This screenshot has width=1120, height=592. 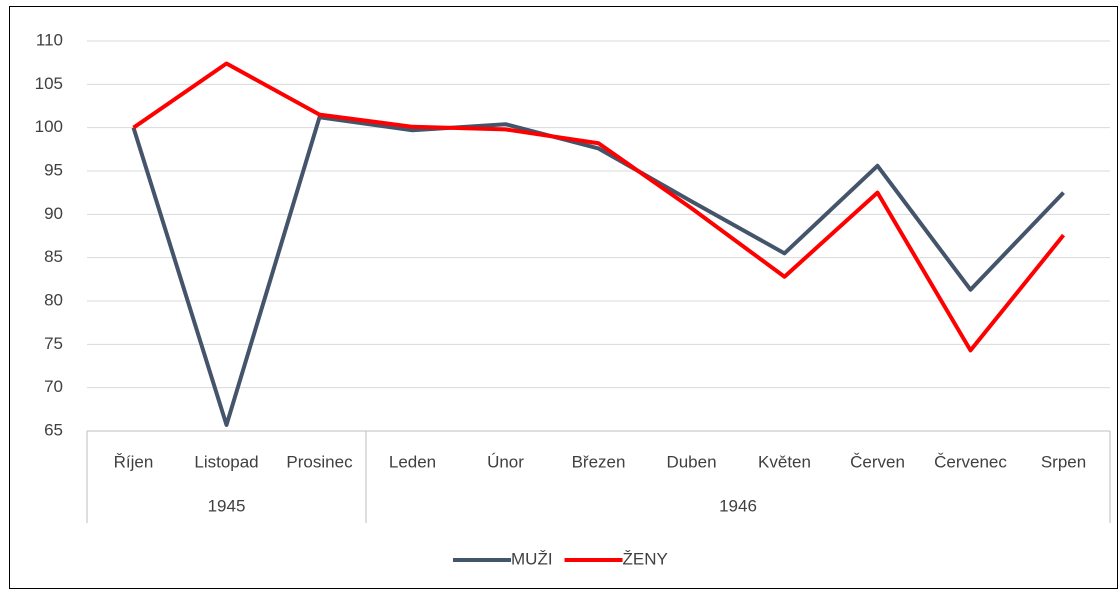 What do you see at coordinates (505, 461) in the screenshot?
I see `x-tick-label: Únor` at bounding box center [505, 461].